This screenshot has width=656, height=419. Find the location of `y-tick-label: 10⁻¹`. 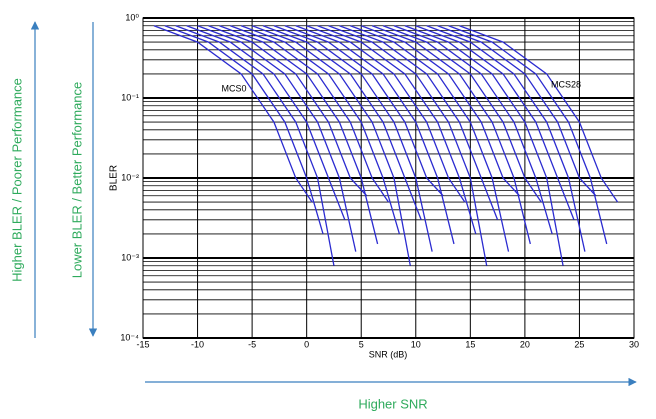

y-tick-label: 10⁻¹ is located at coordinates (130, 97).